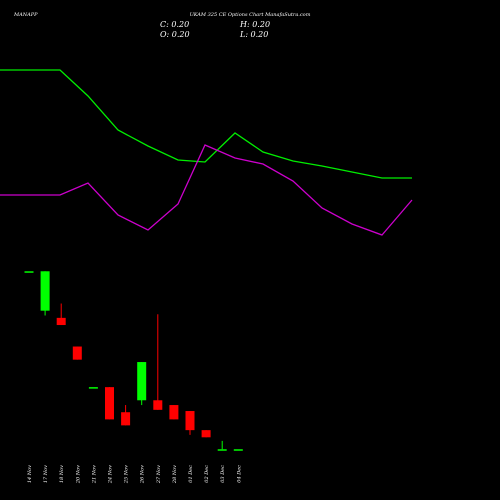  I want to click on x-tick-label: 03 Dec, so click(223, 474).